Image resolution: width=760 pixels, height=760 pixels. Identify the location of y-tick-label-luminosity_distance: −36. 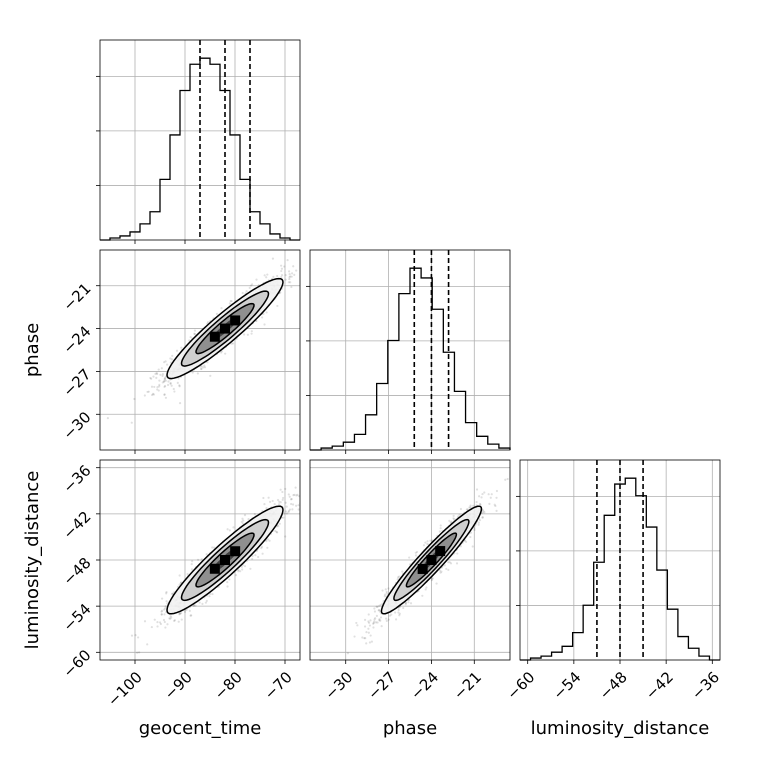
(76, 479).